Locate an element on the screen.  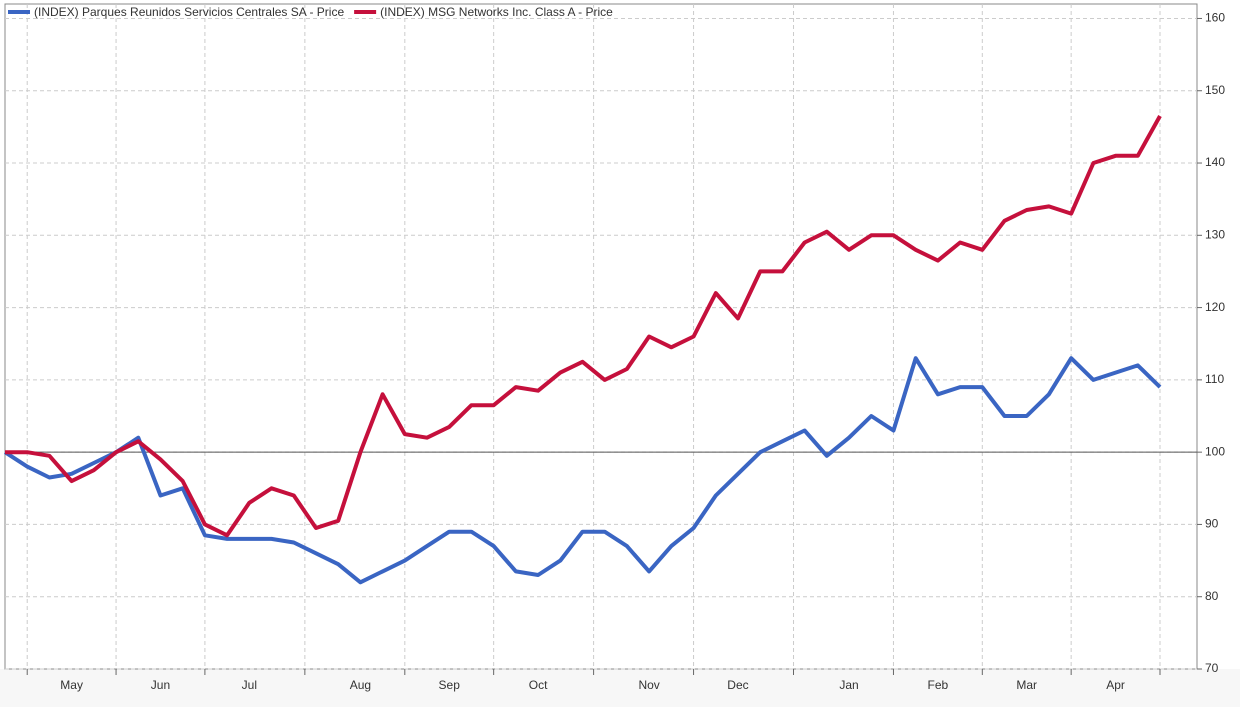
y-tick-label: 110 is located at coordinates (1214, 379).